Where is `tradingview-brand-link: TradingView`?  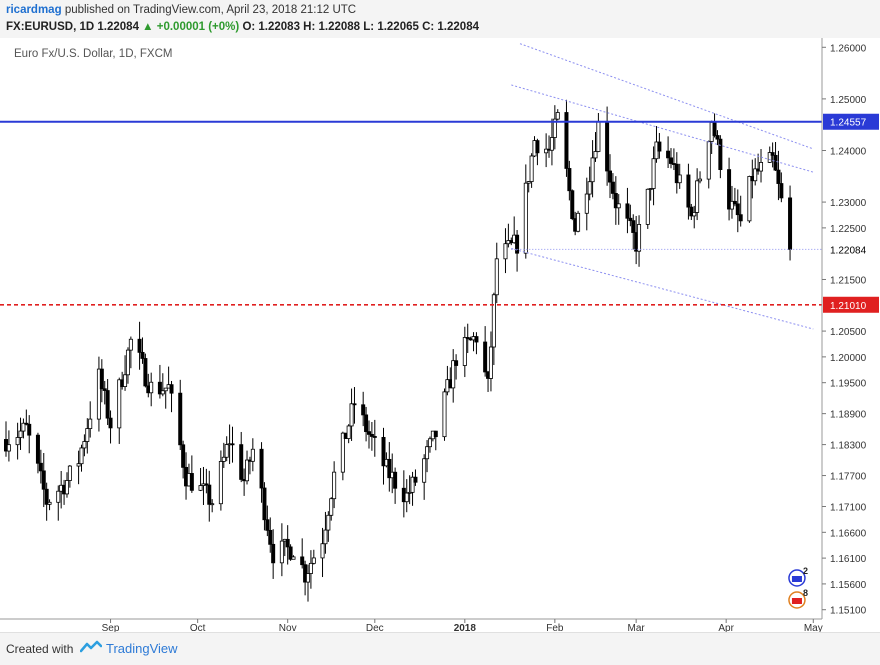
tradingview-brand-link: TradingView is located at coordinates (142, 648).